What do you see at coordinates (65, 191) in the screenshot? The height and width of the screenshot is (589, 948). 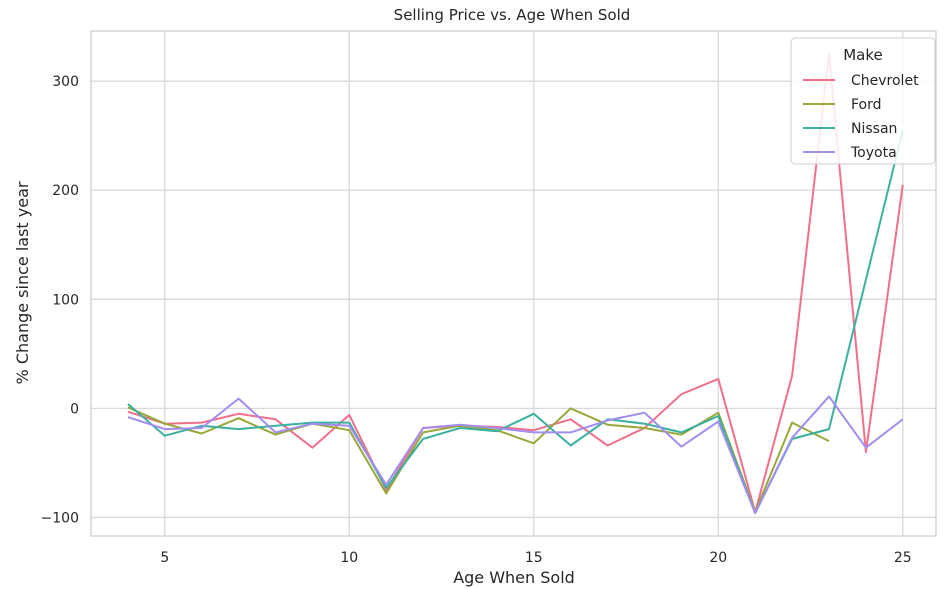 I see `y-tick-label: 200` at bounding box center [65, 191].